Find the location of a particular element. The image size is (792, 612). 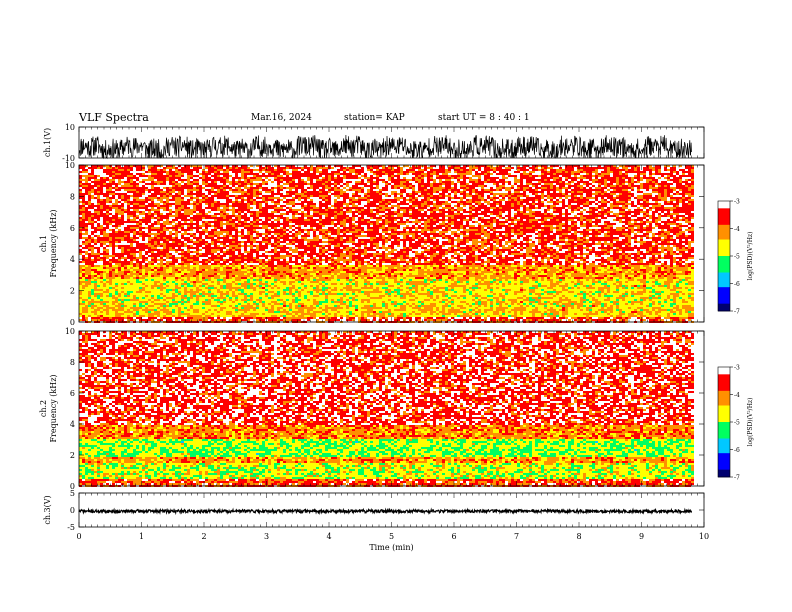

y-axis-label: Frequency (kHz) is located at coordinates (53, 408).